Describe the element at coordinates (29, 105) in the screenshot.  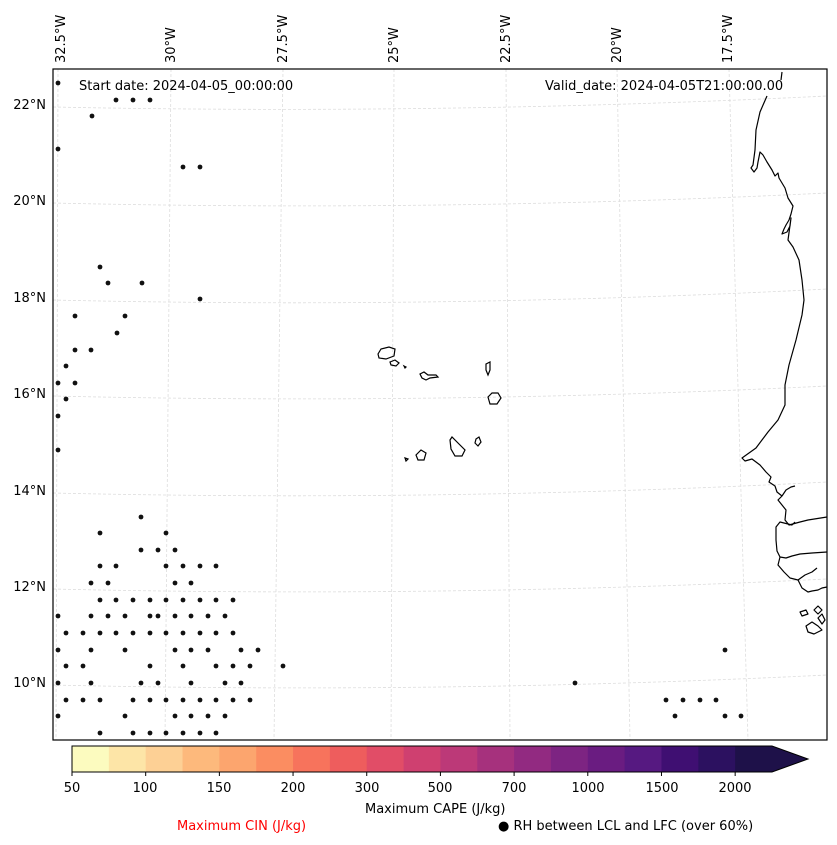
I see `lat-label: 22°N` at that location.